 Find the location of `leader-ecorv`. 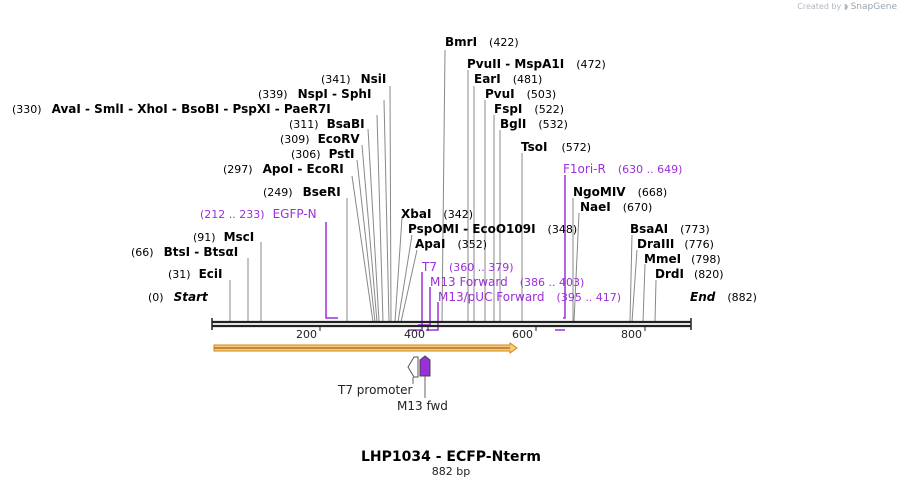

leader-ecorv is located at coordinates (369, 233).